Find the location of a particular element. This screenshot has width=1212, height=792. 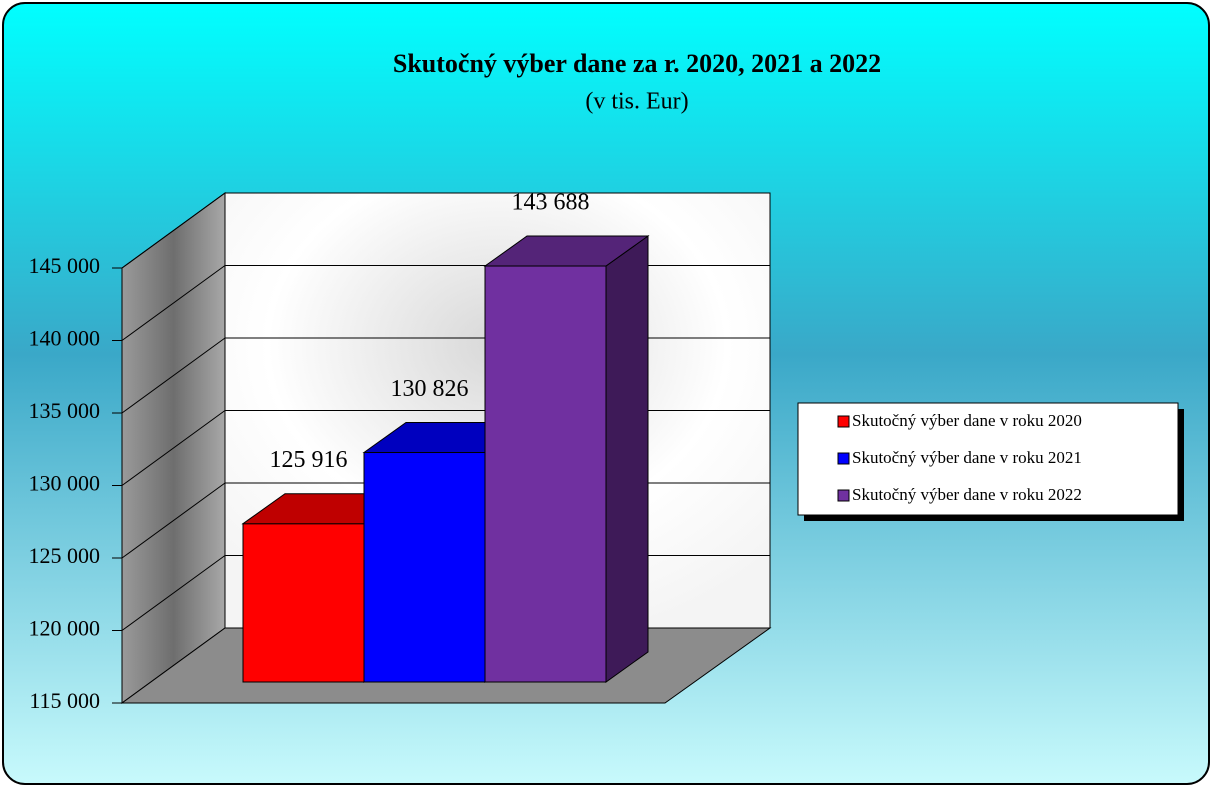

y-tick-label: 115 000 is located at coordinates (64, 700).